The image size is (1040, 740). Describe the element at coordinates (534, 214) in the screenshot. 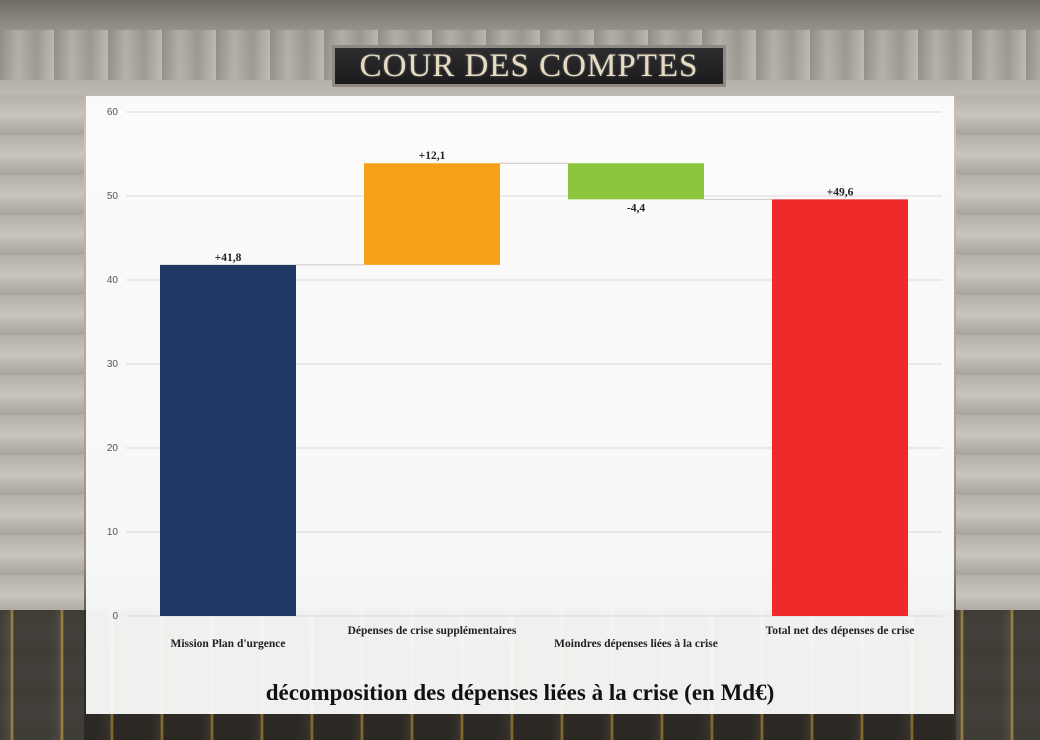

I see `connector-lines` at that location.